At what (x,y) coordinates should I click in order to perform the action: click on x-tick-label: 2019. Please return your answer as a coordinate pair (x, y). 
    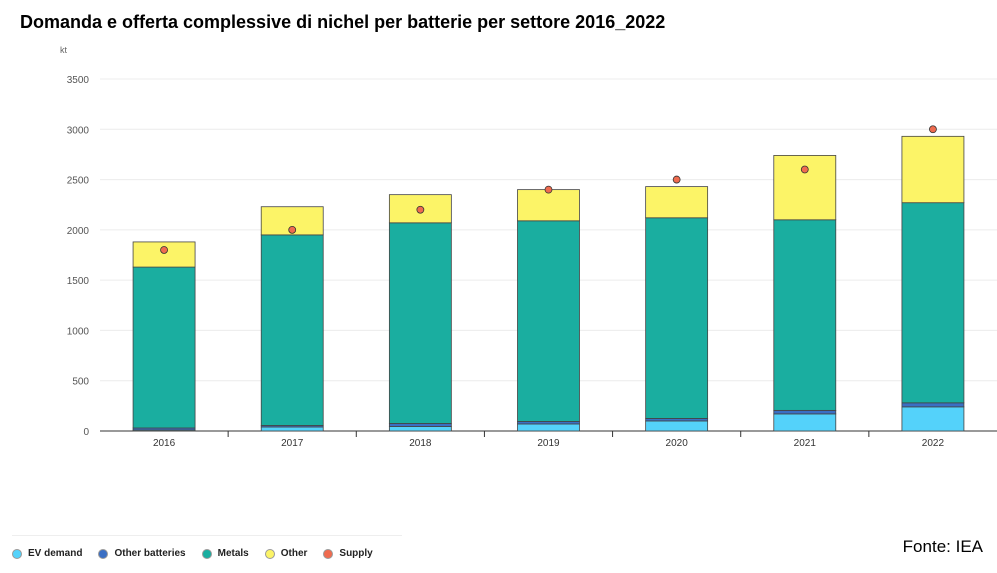
    Looking at the image, I should click on (548, 443).